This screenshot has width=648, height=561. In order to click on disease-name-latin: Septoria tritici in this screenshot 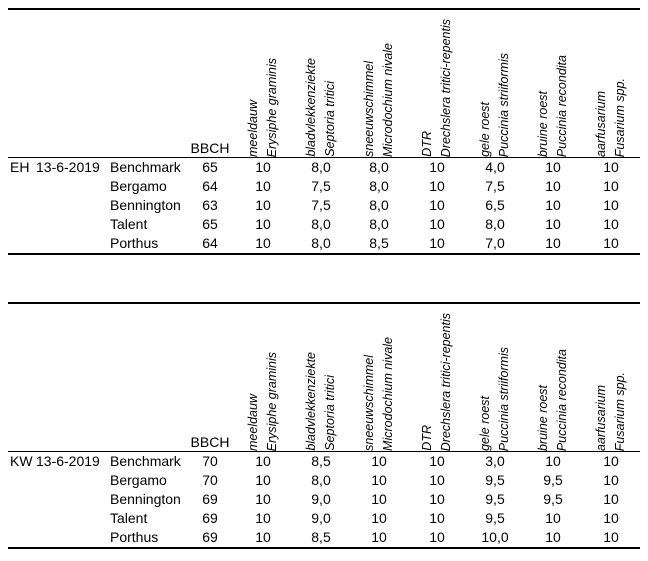, I will do `click(330, 119)`.